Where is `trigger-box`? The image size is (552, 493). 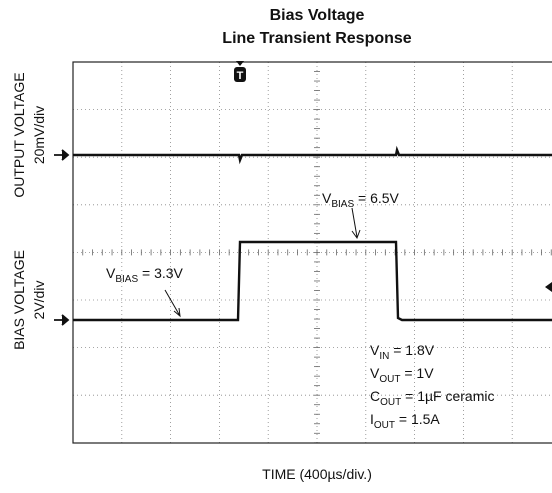
trigger-box is located at coordinates (240, 74).